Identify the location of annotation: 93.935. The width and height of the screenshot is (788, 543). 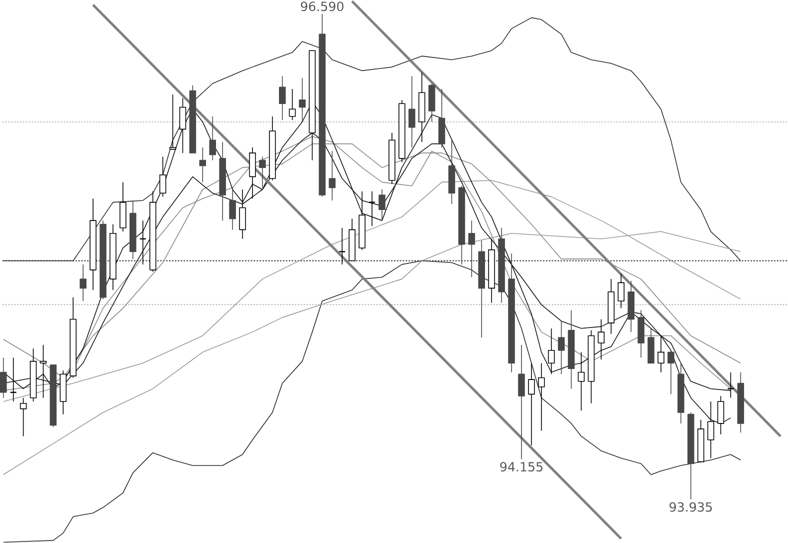
(691, 507).